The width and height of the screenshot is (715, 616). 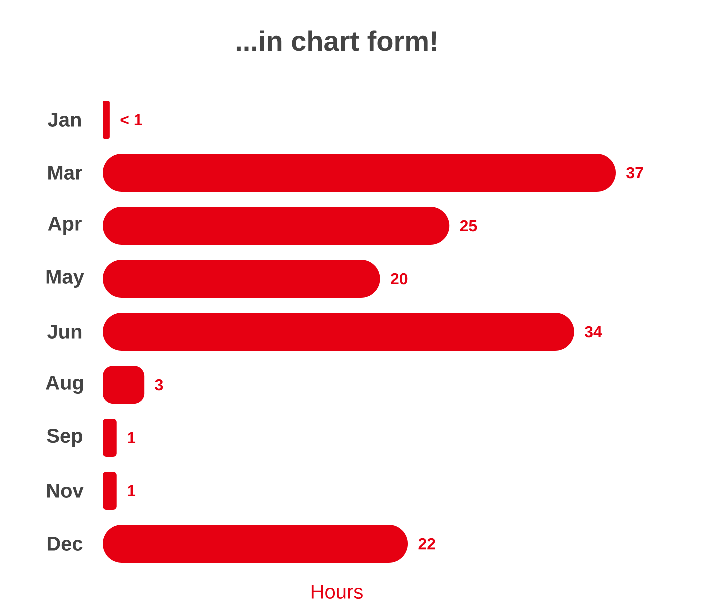 I want to click on y-tick-label: May, so click(x=65, y=279).